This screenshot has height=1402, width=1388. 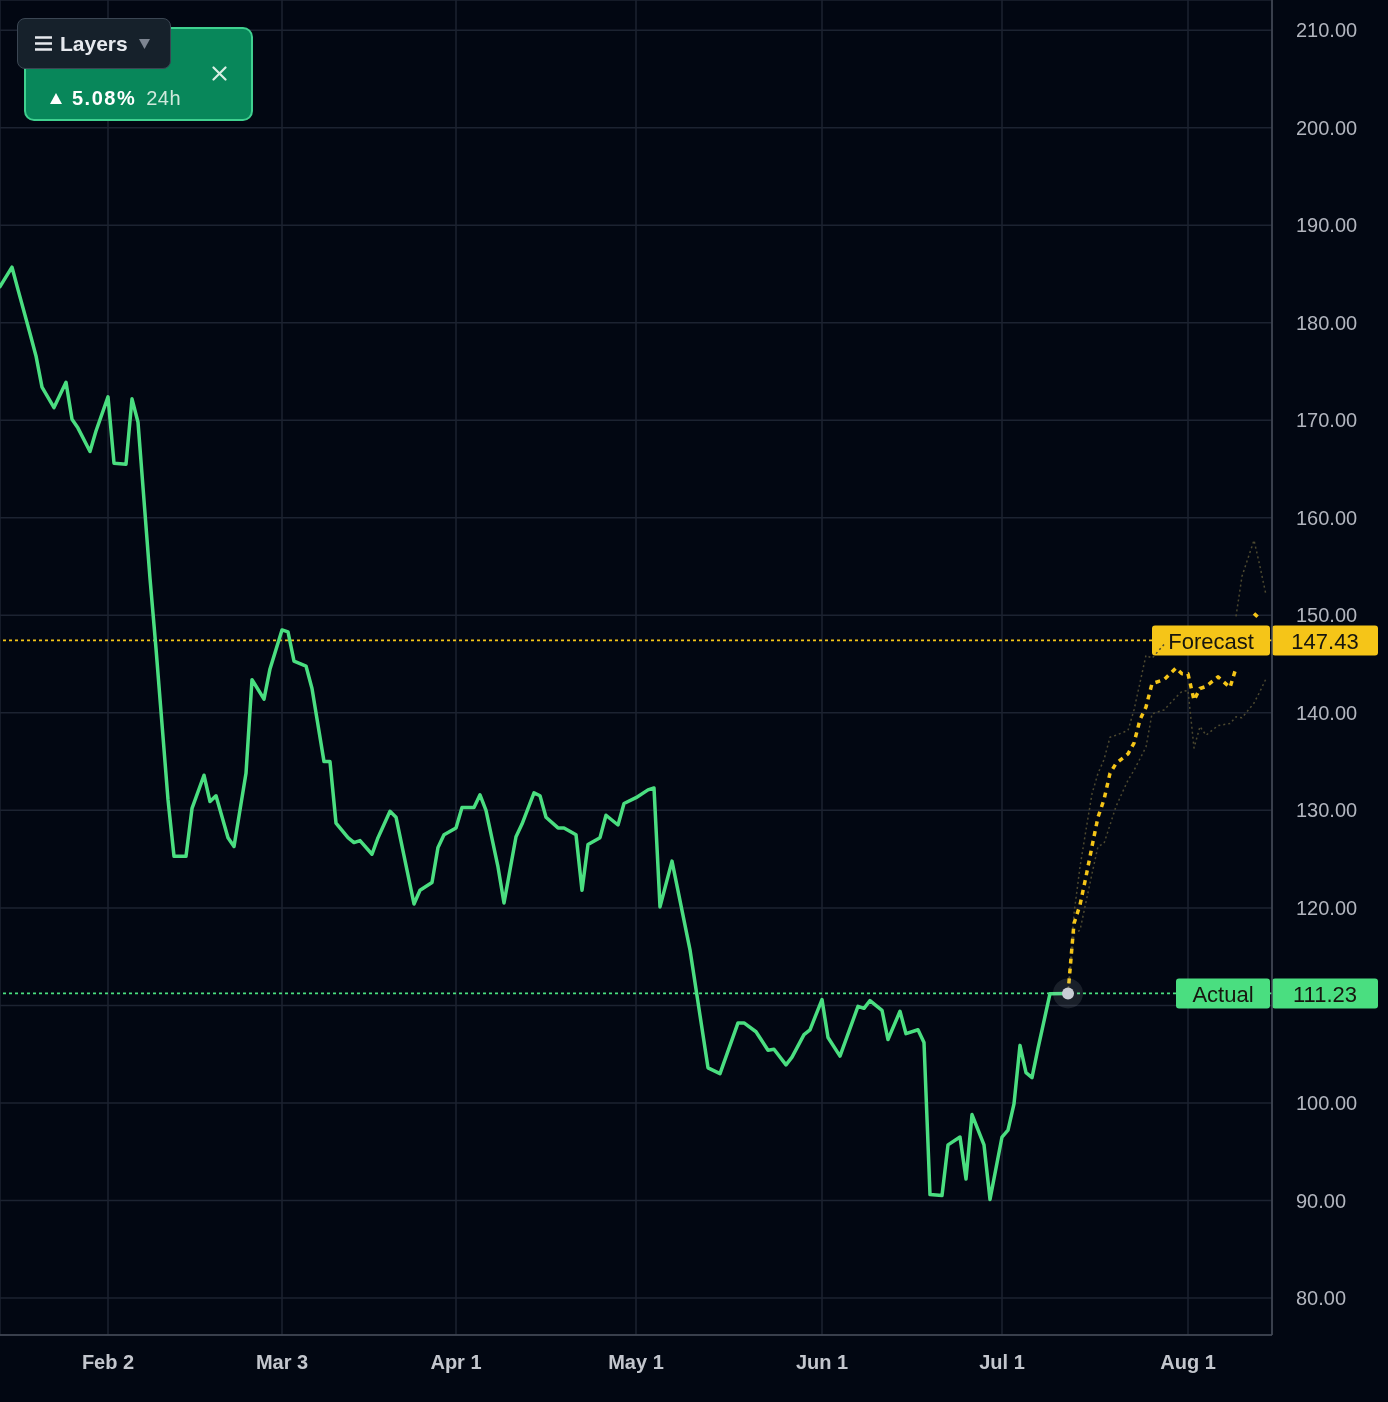 I want to click on y-tick-label: 170.00, so click(x=1327, y=420).